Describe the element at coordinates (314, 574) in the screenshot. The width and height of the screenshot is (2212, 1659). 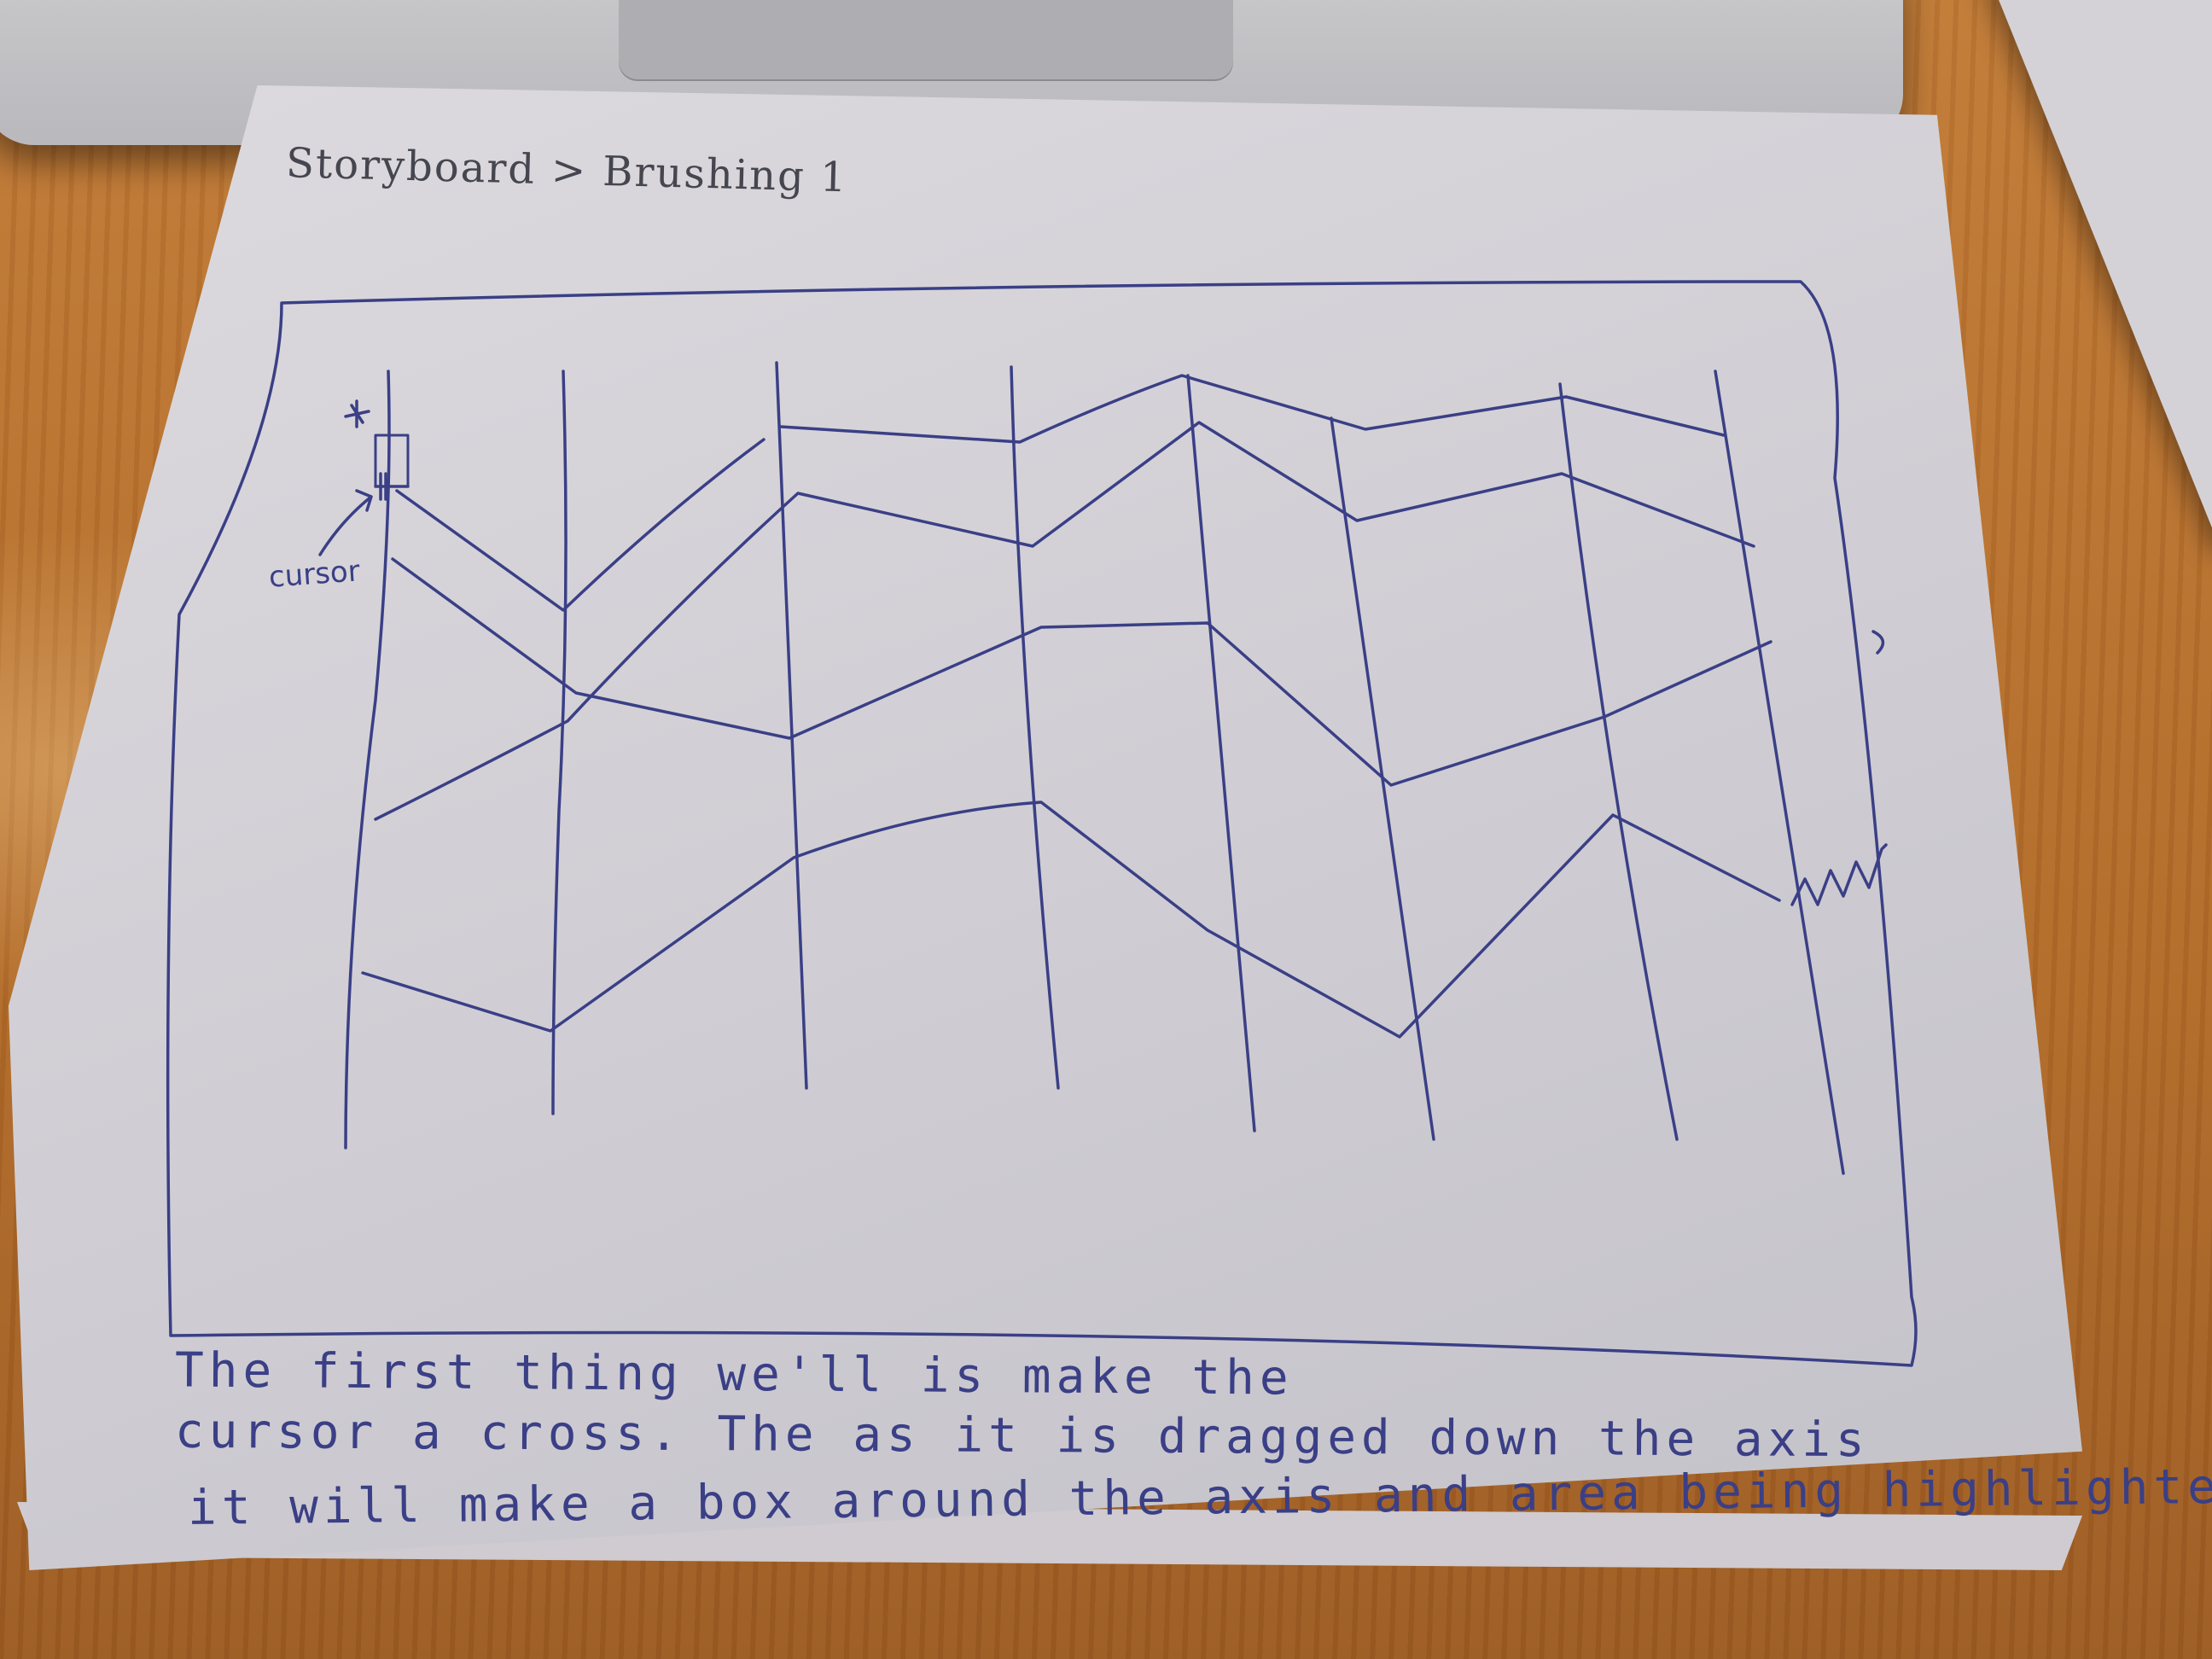
I see `cursor-label: cursor` at that location.